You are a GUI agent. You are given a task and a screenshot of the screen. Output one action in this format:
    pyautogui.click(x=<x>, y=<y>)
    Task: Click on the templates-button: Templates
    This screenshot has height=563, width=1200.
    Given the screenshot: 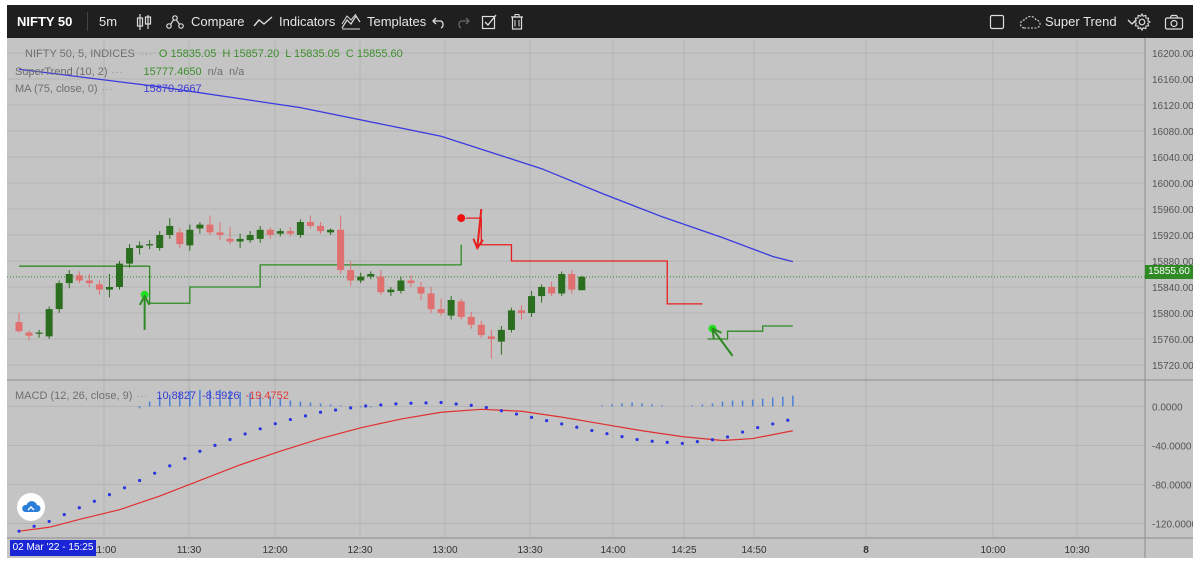 What is the action you would take?
    pyautogui.click(x=383, y=21)
    